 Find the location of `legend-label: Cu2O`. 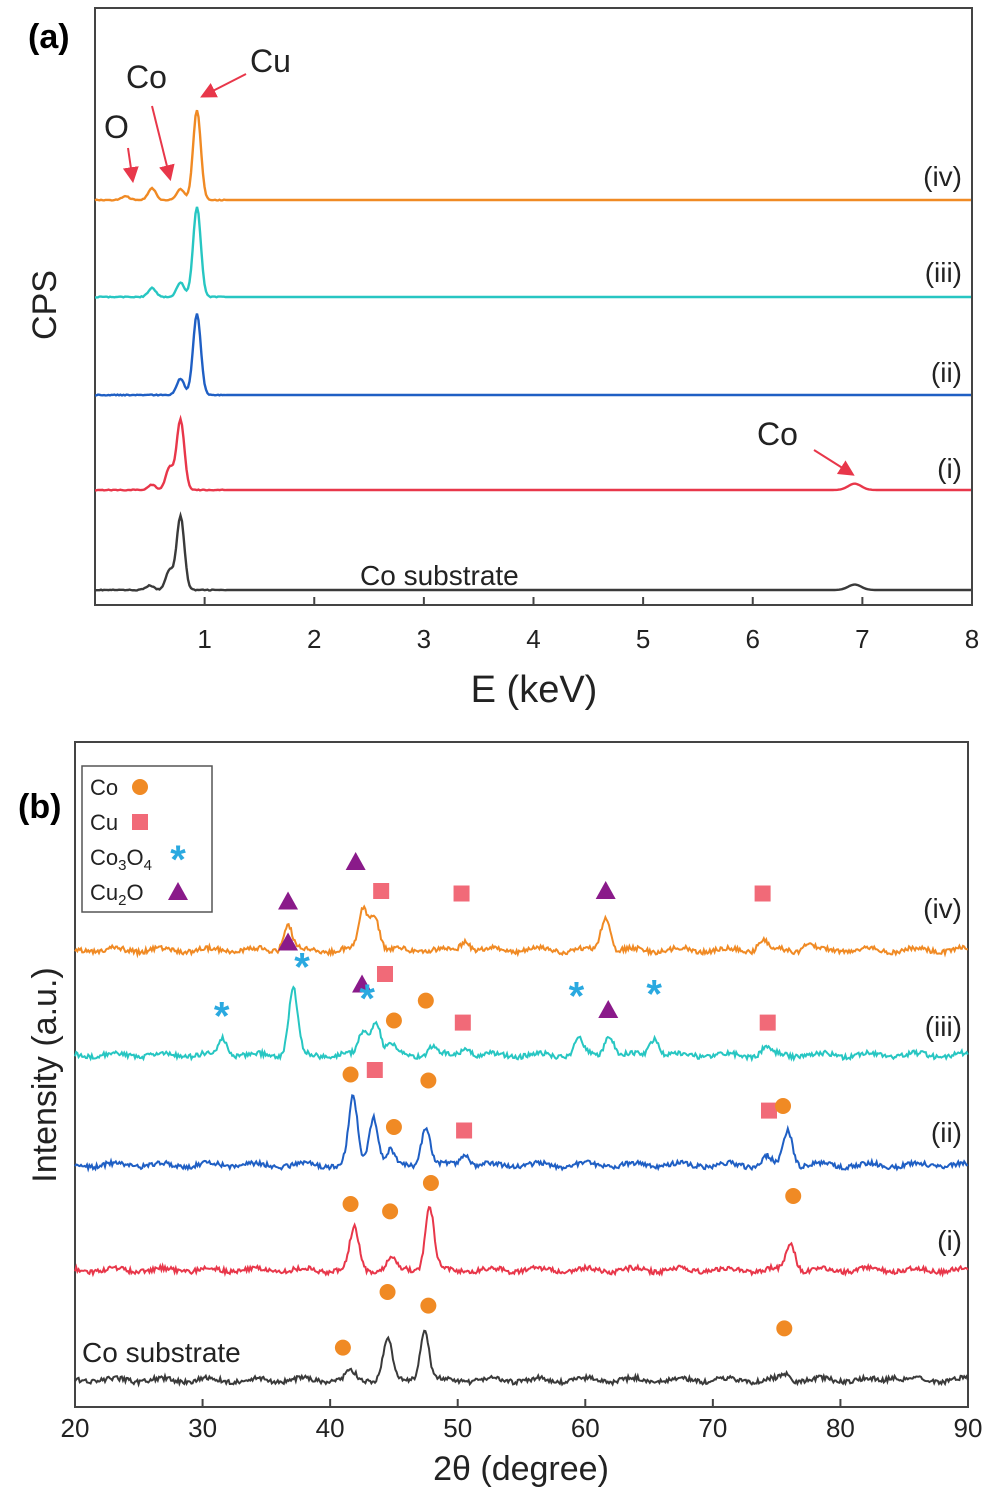

legend-label: Cu2O is located at coordinates (117, 894).